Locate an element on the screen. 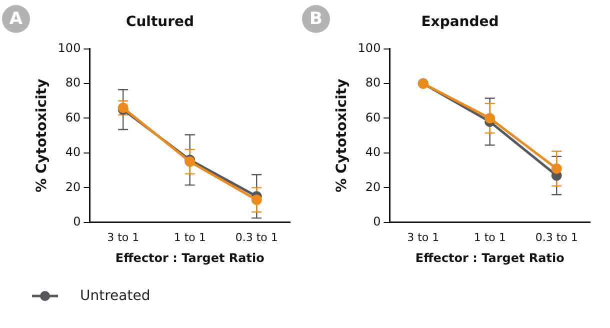 This screenshot has height=328, width=610. text: B is located at coordinates (316, 19).